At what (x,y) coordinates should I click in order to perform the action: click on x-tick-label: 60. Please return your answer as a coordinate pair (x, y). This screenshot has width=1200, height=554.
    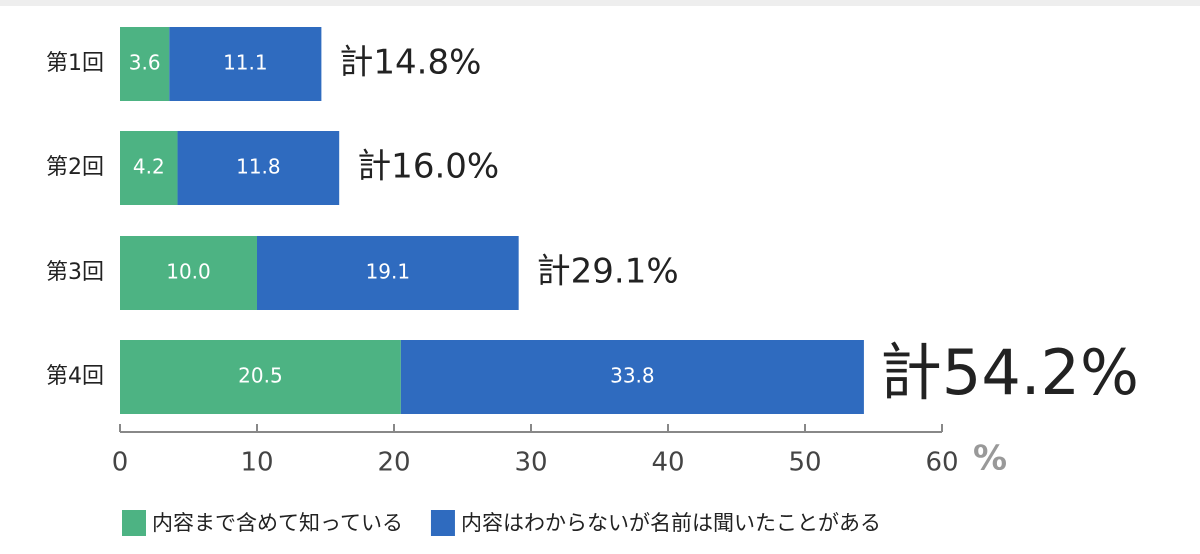
    Looking at the image, I should click on (941, 463).